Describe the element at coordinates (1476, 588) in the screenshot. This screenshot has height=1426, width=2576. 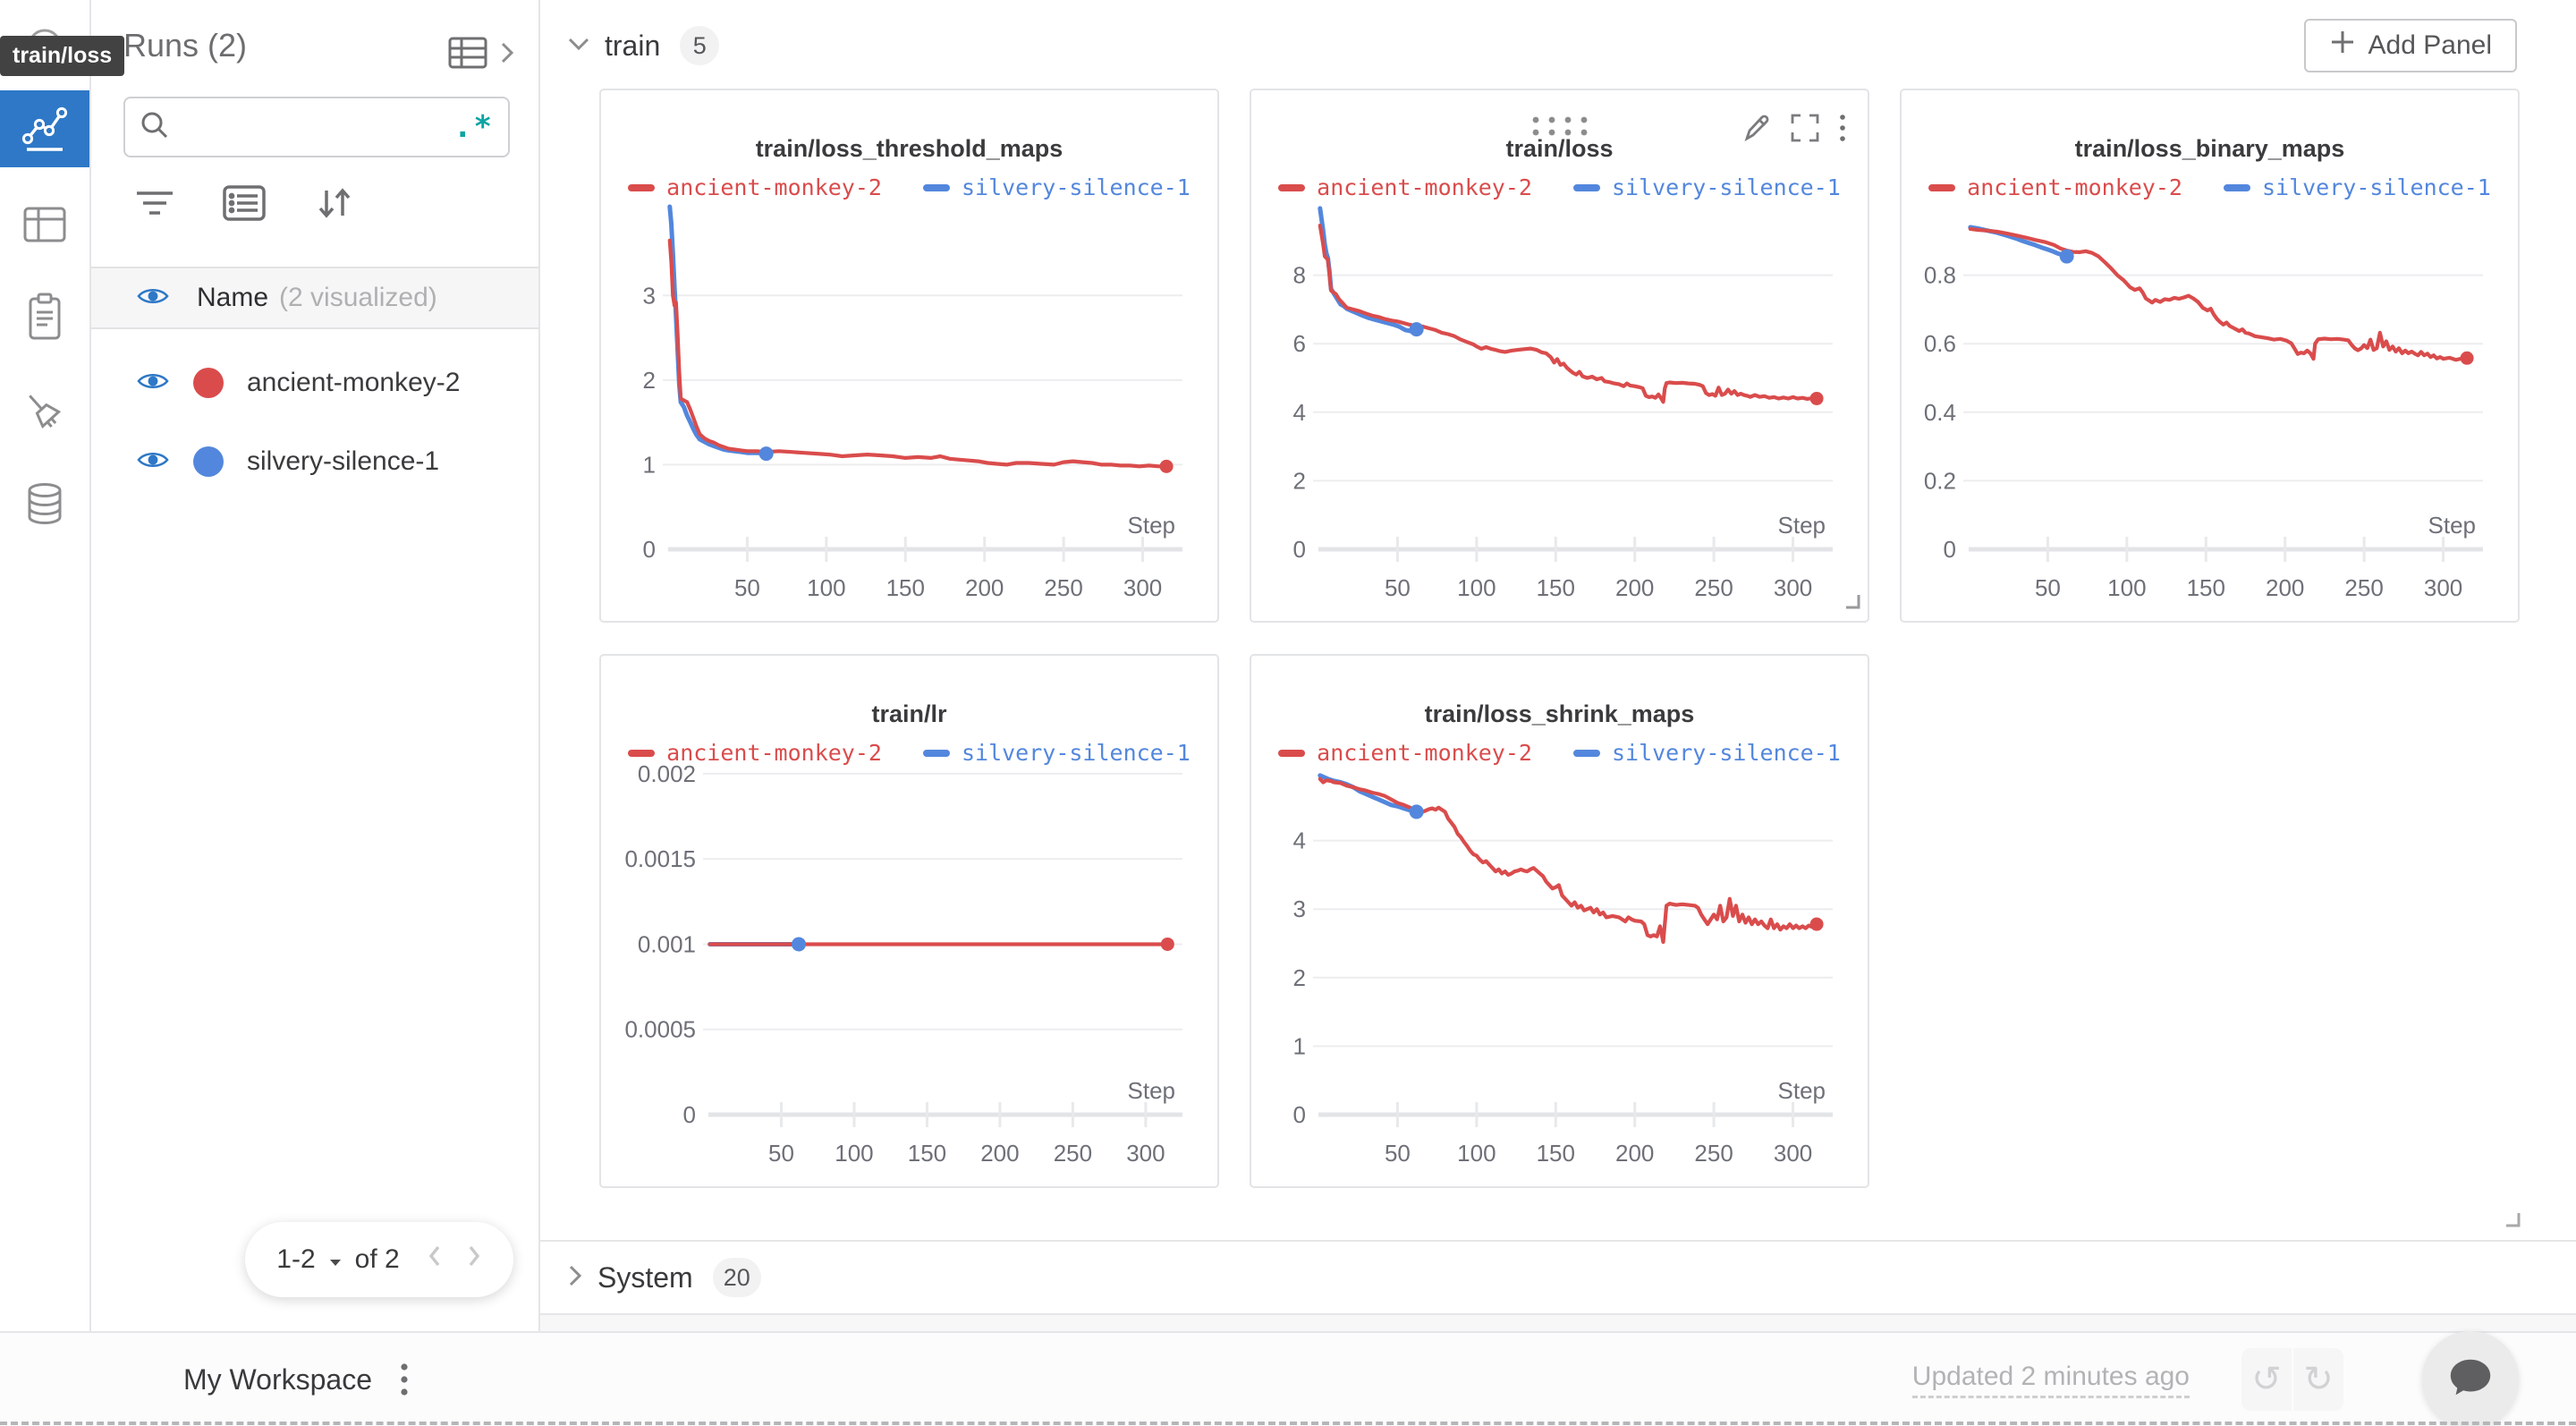
I see `svg-text: 100` at that location.